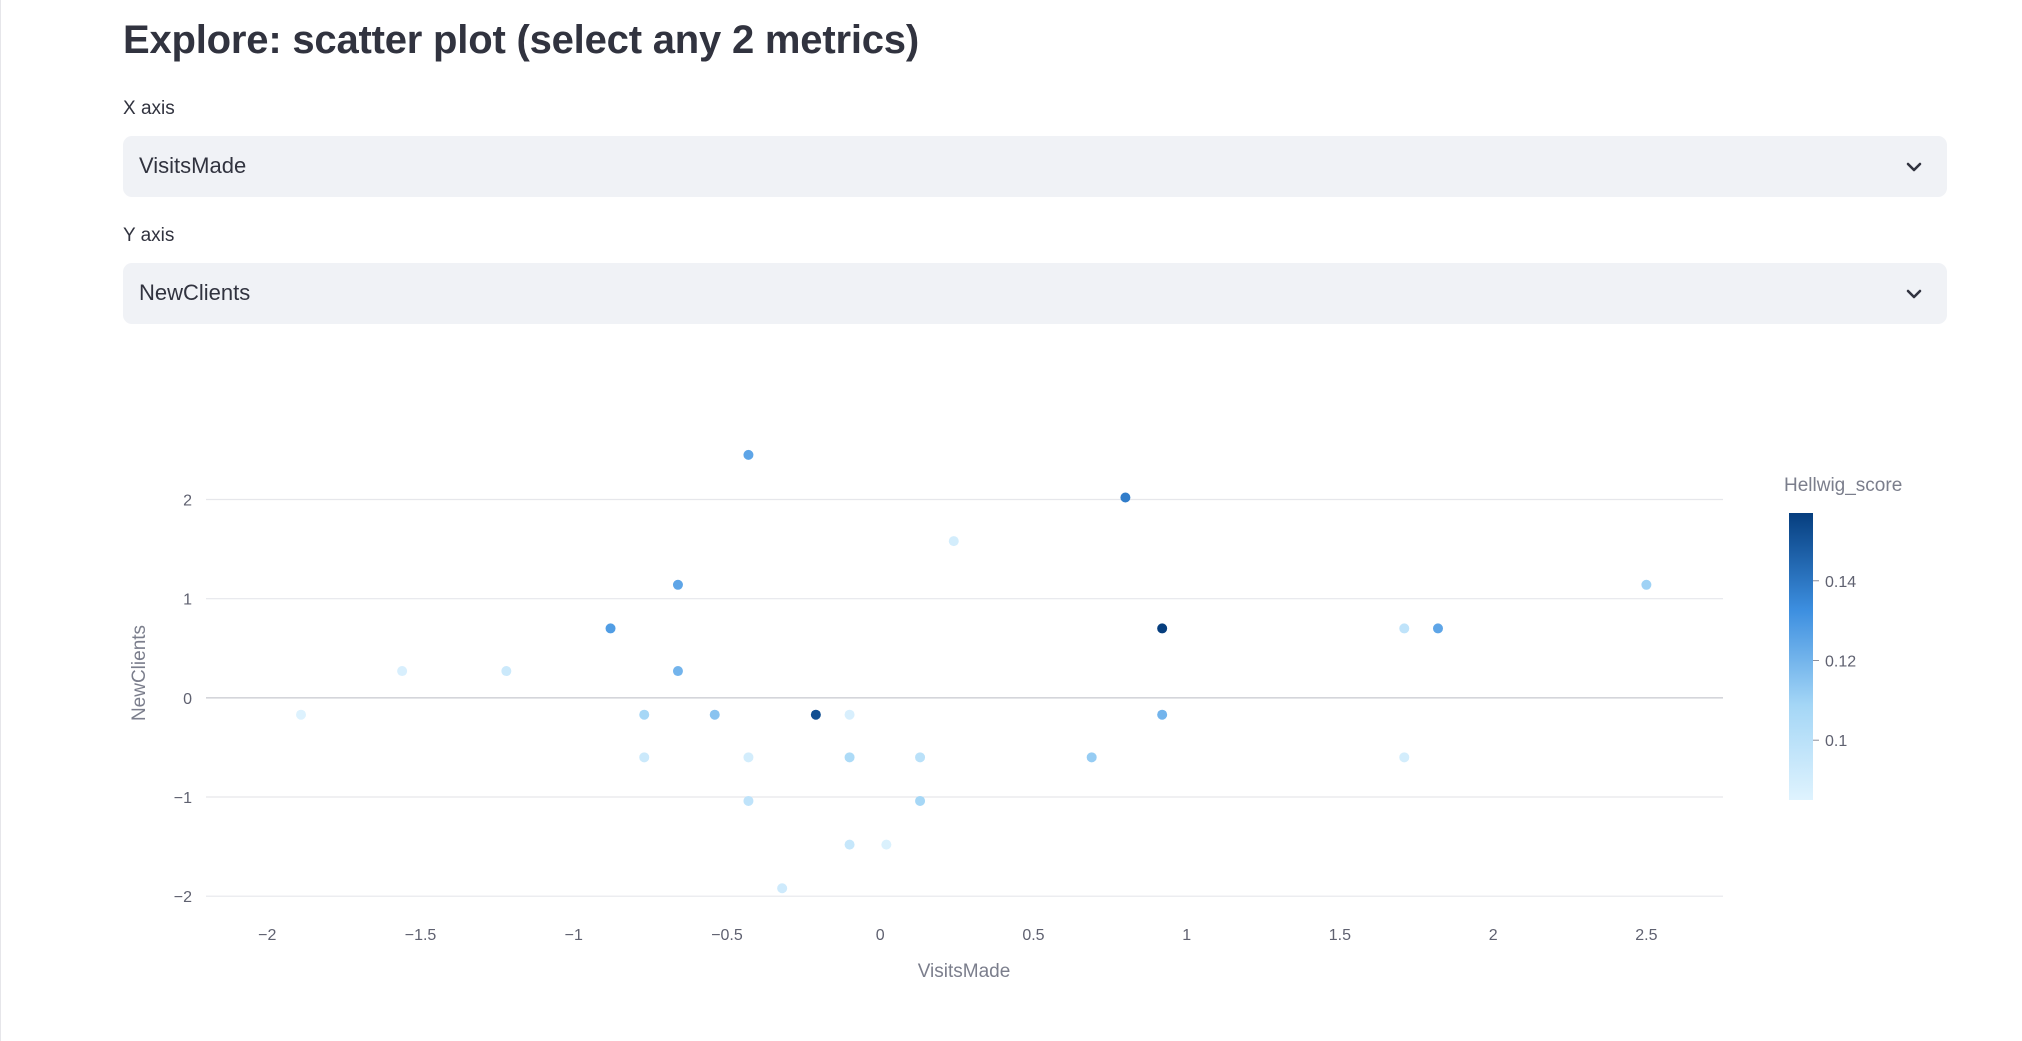 The image size is (2022, 1041). I want to click on y-tick-label: 0, so click(187, 699).